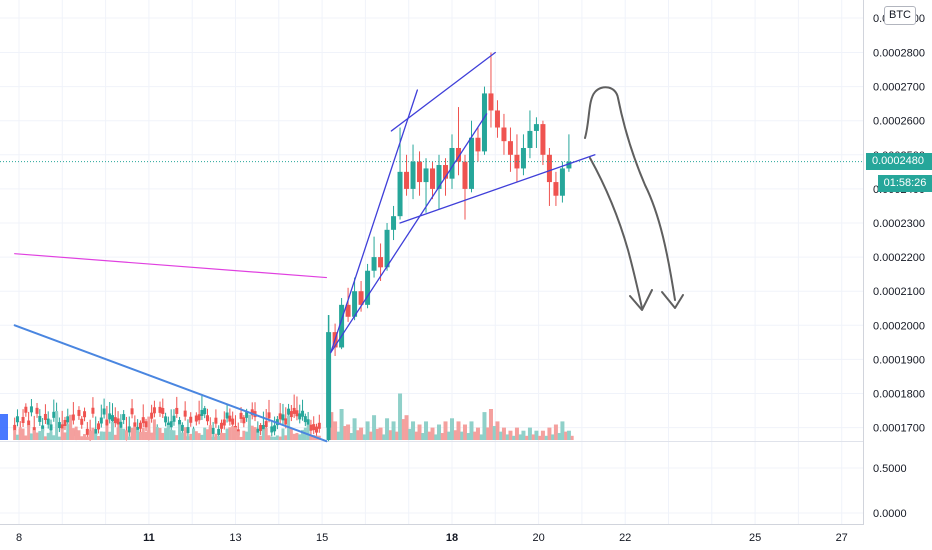 The width and height of the screenshot is (932, 550). I want to click on price-tick-label: 0.0002000, so click(899, 326).